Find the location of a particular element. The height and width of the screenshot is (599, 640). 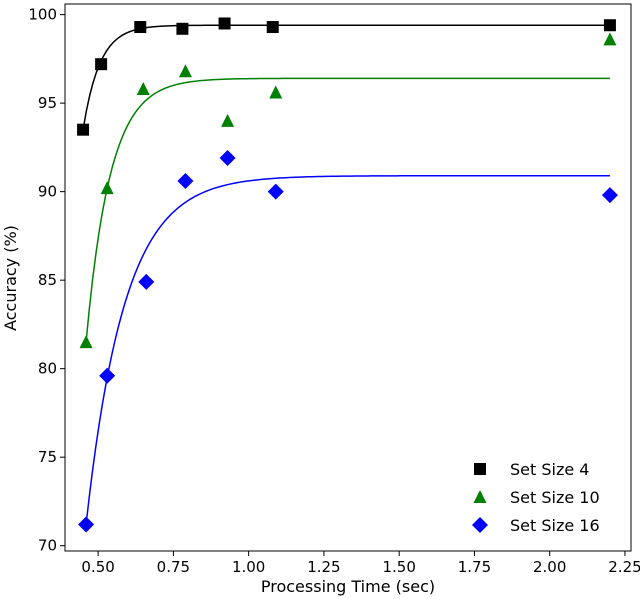

x-axis-label: Processing Time (sec) is located at coordinates (348, 586).